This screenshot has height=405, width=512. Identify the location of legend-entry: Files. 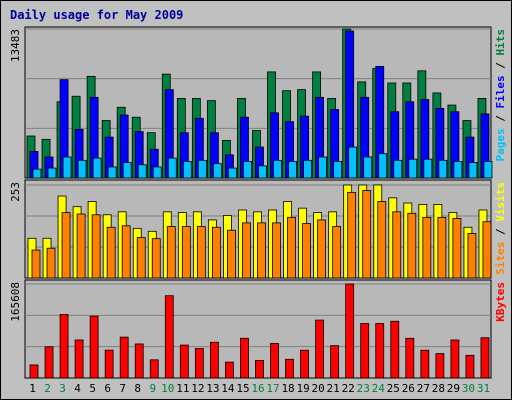
(500, 91).